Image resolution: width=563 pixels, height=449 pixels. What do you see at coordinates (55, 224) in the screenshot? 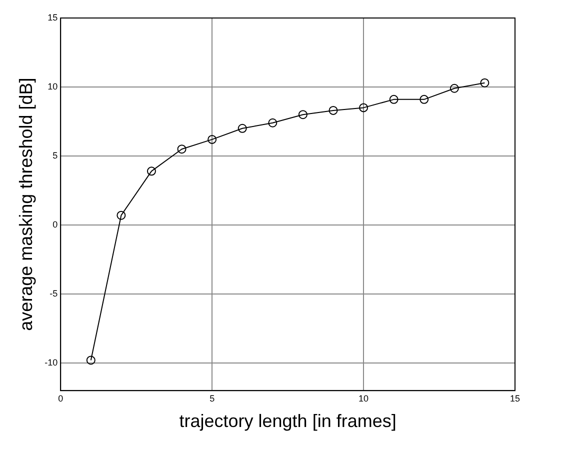
I see `y-tick-label: 0` at bounding box center [55, 224].